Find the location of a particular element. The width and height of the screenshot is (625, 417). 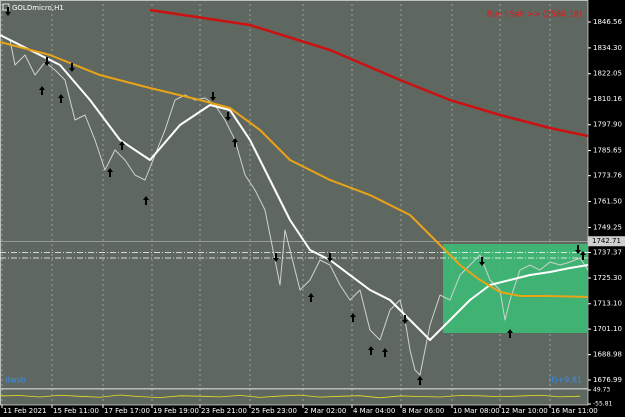

y-tick-label: 1822.05 is located at coordinates (607, 74).